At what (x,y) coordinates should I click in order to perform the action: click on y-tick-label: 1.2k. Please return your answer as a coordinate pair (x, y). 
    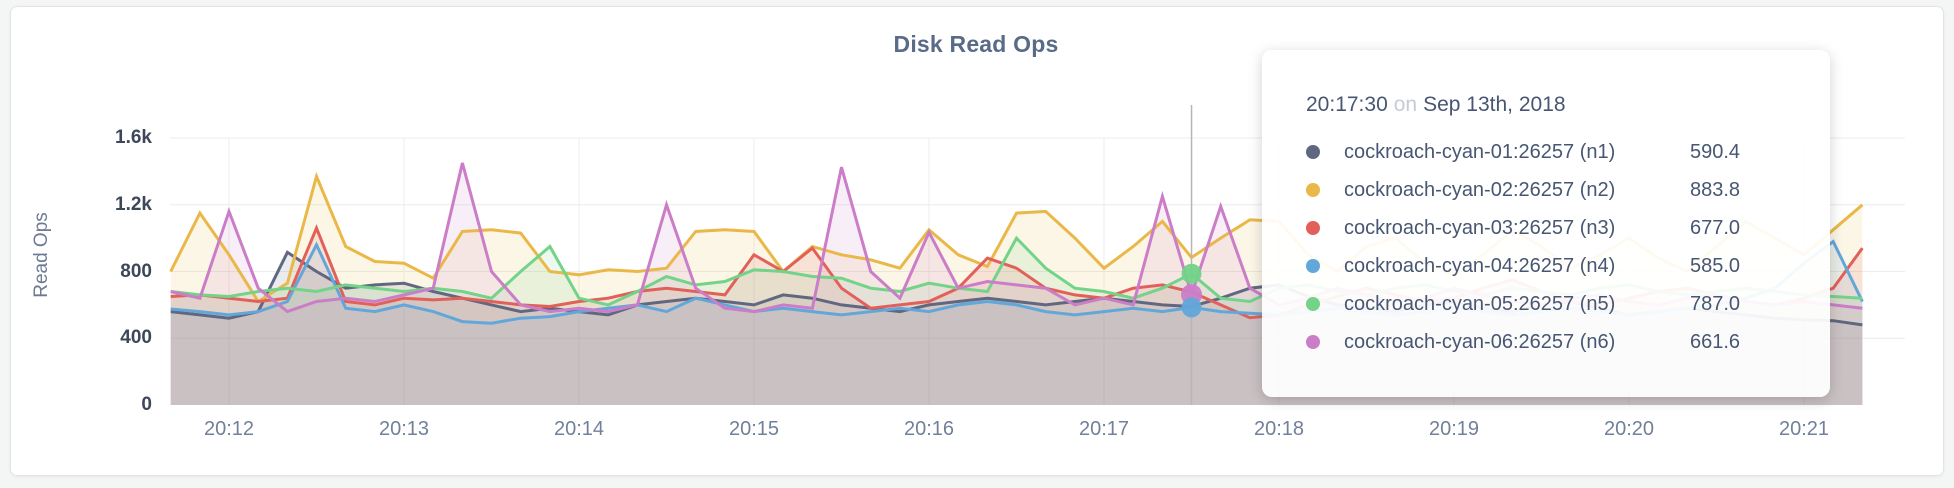
    Looking at the image, I should click on (133, 204).